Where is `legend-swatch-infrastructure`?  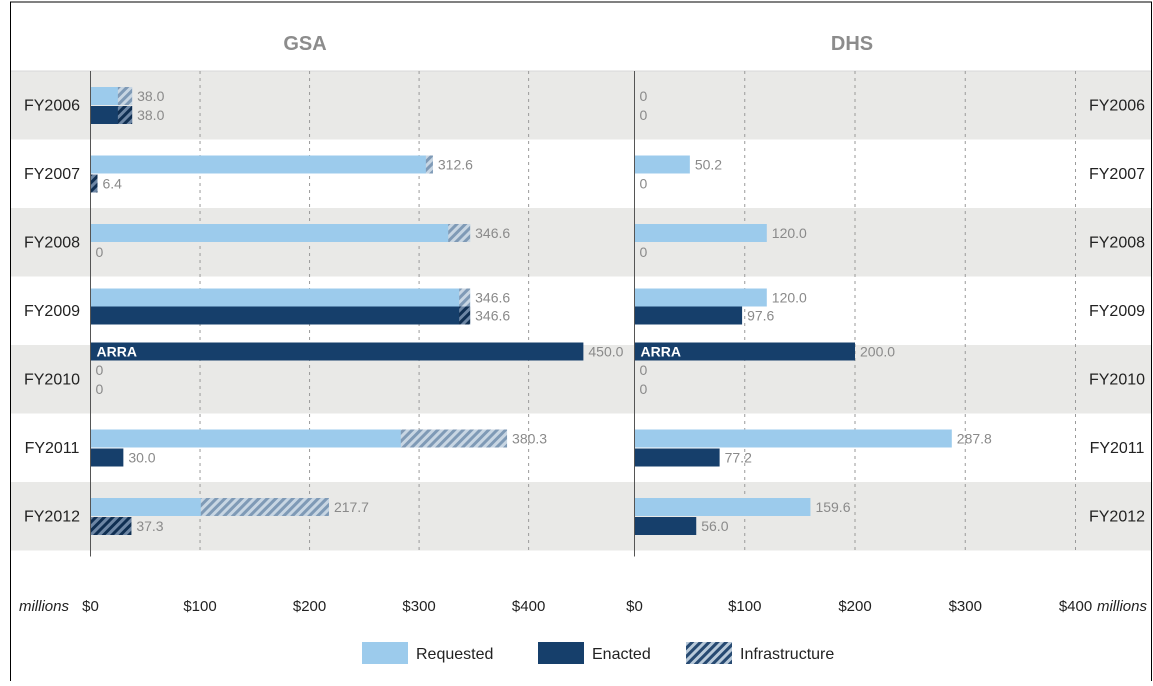 legend-swatch-infrastructure is located at coordinates (709, 653).